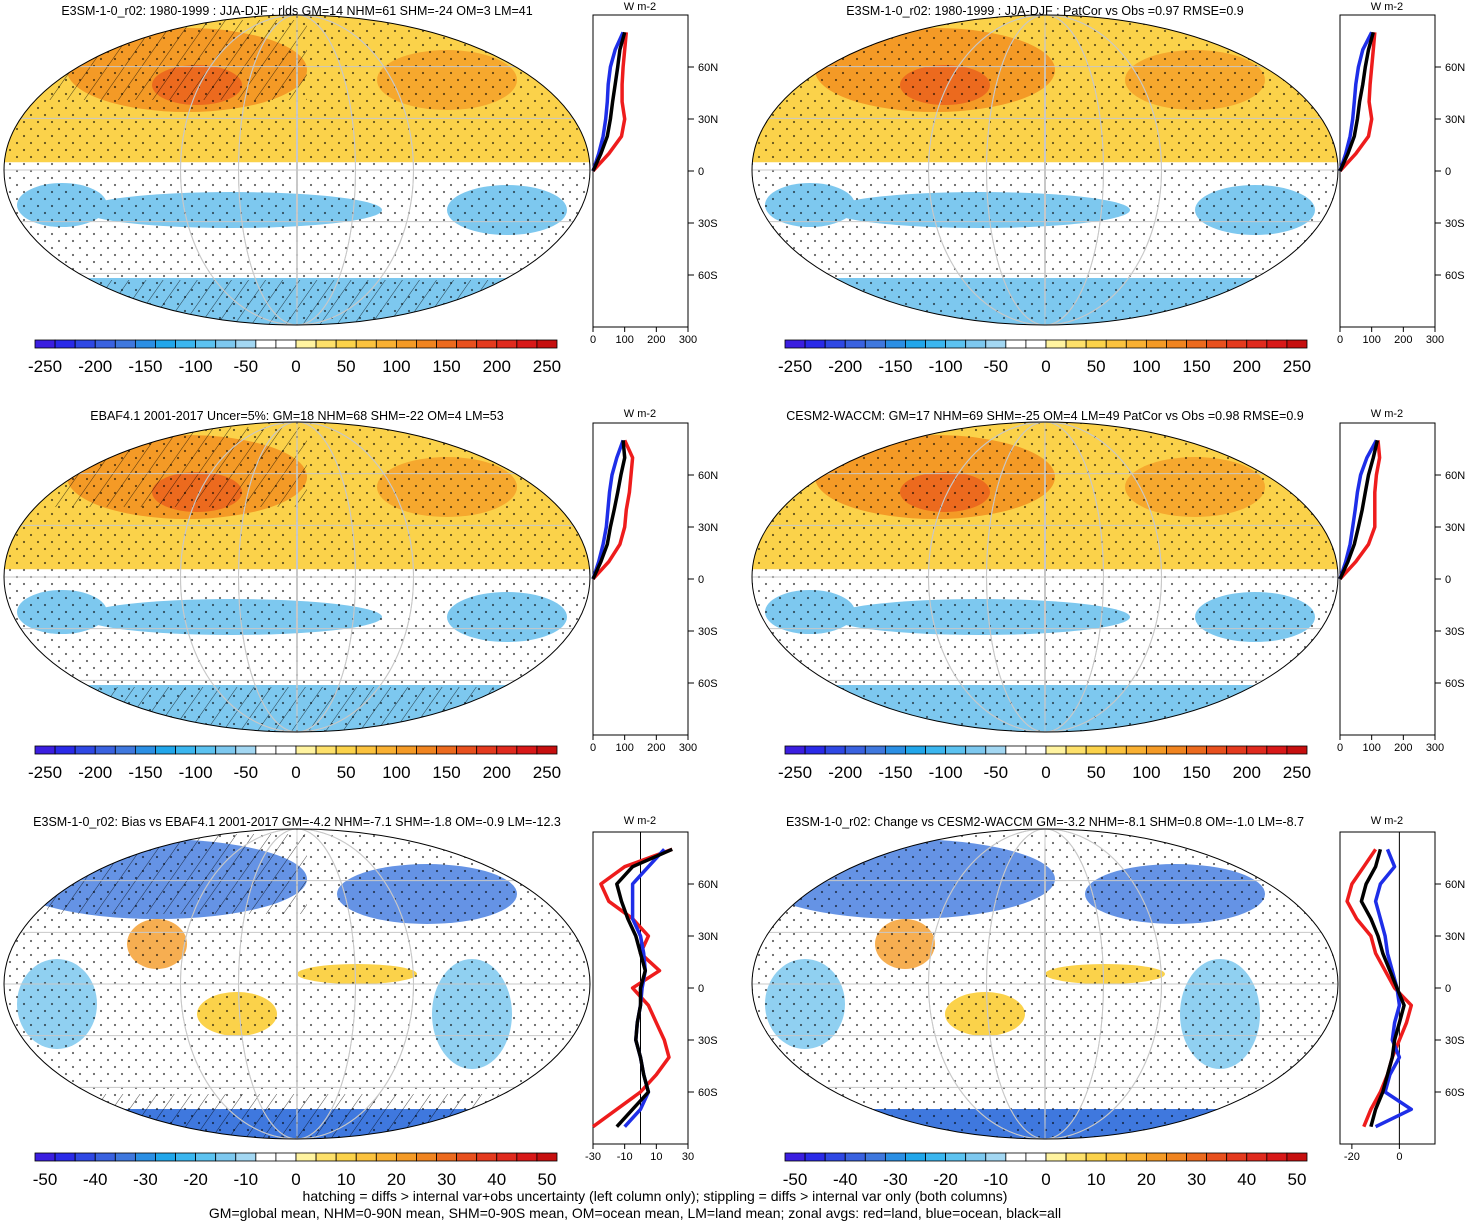 The image size is (1483, 1221). Describe the element at coordinates (654, 180) in the screenshot. I see `zonal-profile: 0 100 200 300 60N 30N 0 30S 60S` at that location.